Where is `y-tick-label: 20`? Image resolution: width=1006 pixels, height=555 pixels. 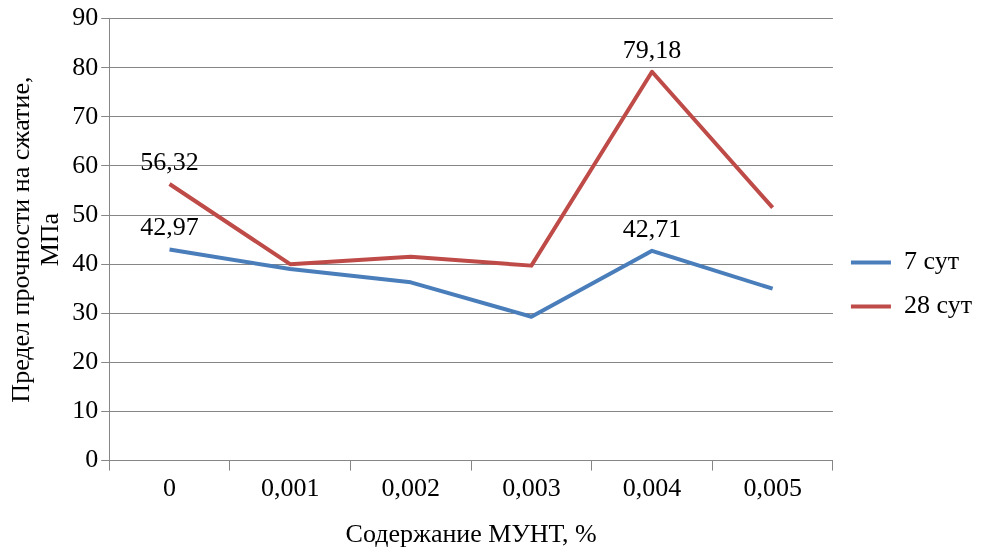
y-tick-label: 20 is located at coordinates (85, 361).